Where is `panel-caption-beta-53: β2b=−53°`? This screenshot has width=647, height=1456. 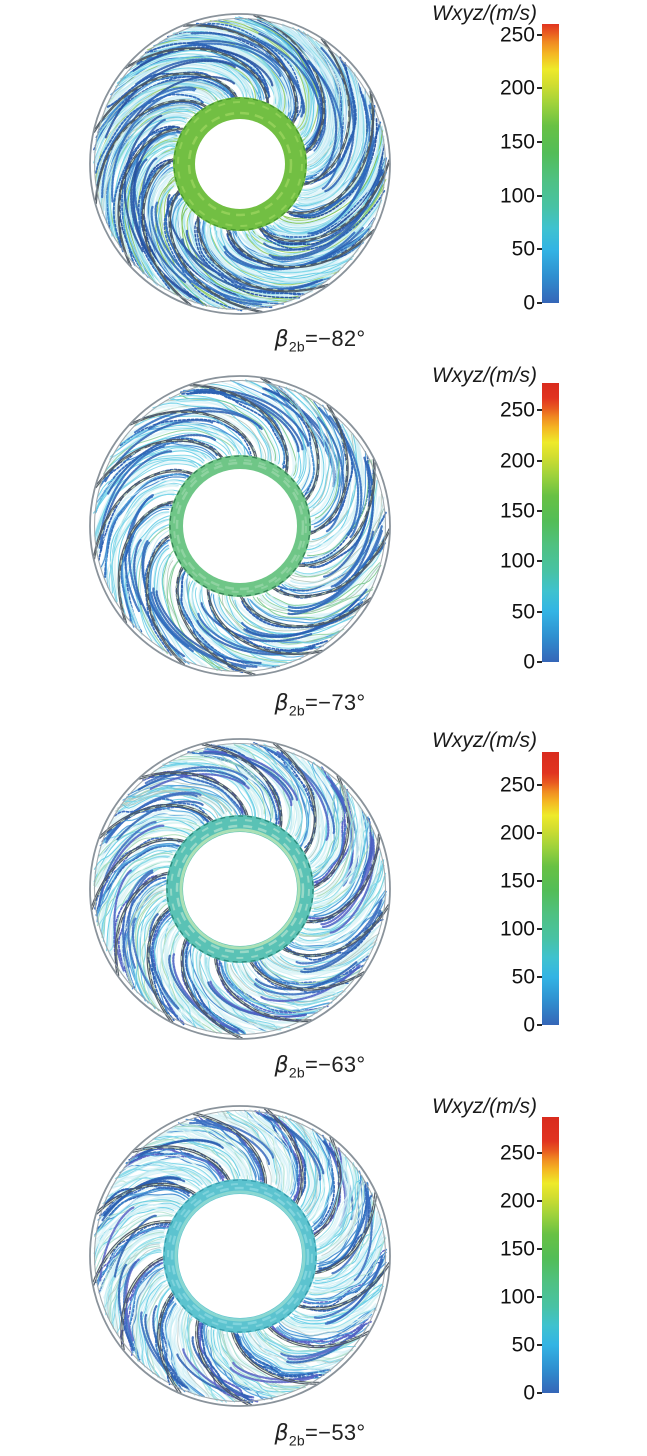
panel-caption-beta-53: β2b=−53° is located at coordinates (320, 1434).